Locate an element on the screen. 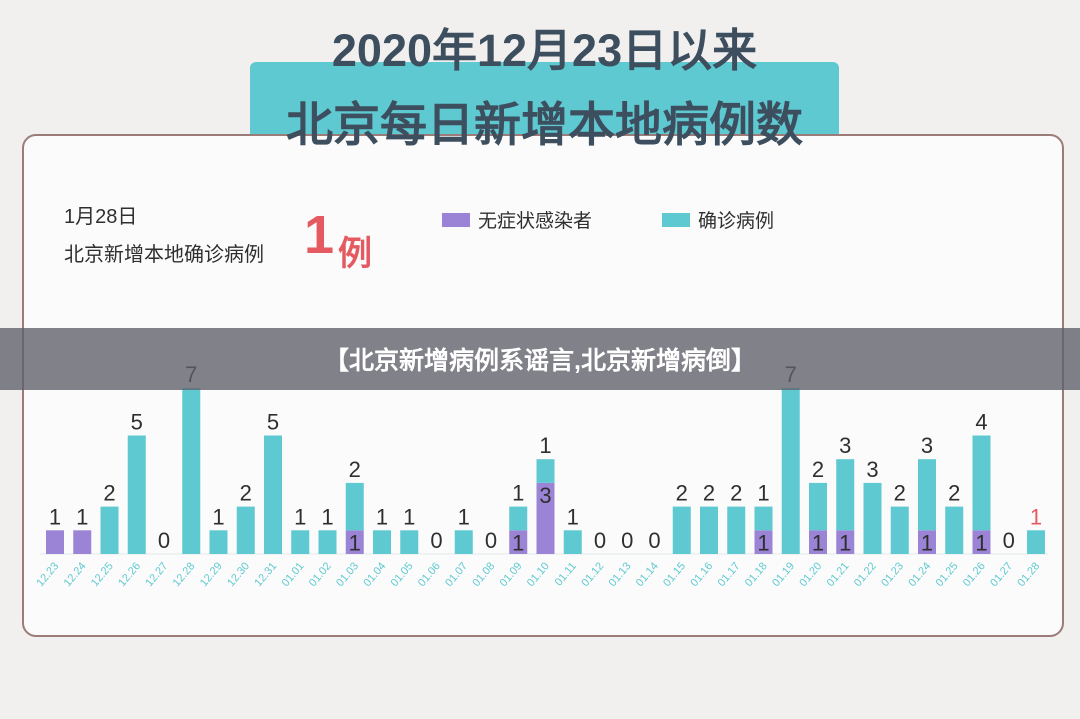 This screenshot has height=719, width=1080. overlay-banner: 【北京新增病例系谣言,北京新增病倒】 is located at coordinates (540, 359).